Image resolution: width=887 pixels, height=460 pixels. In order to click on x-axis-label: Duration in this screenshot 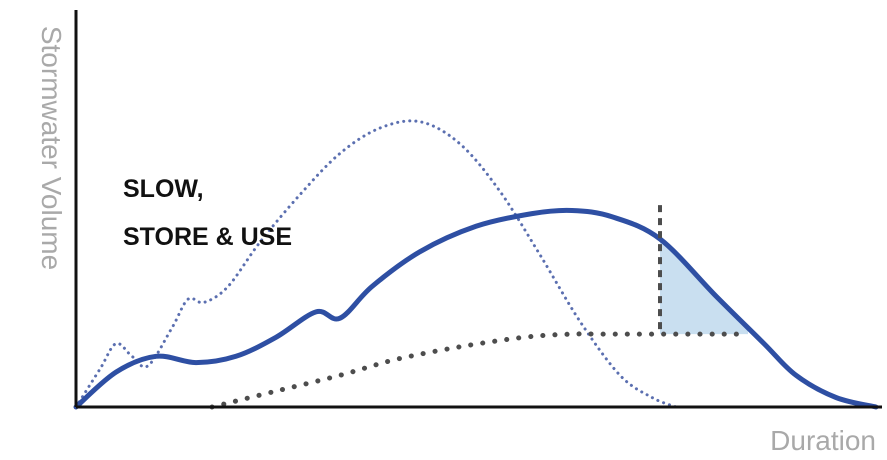, I will do `click(823, 440)`.